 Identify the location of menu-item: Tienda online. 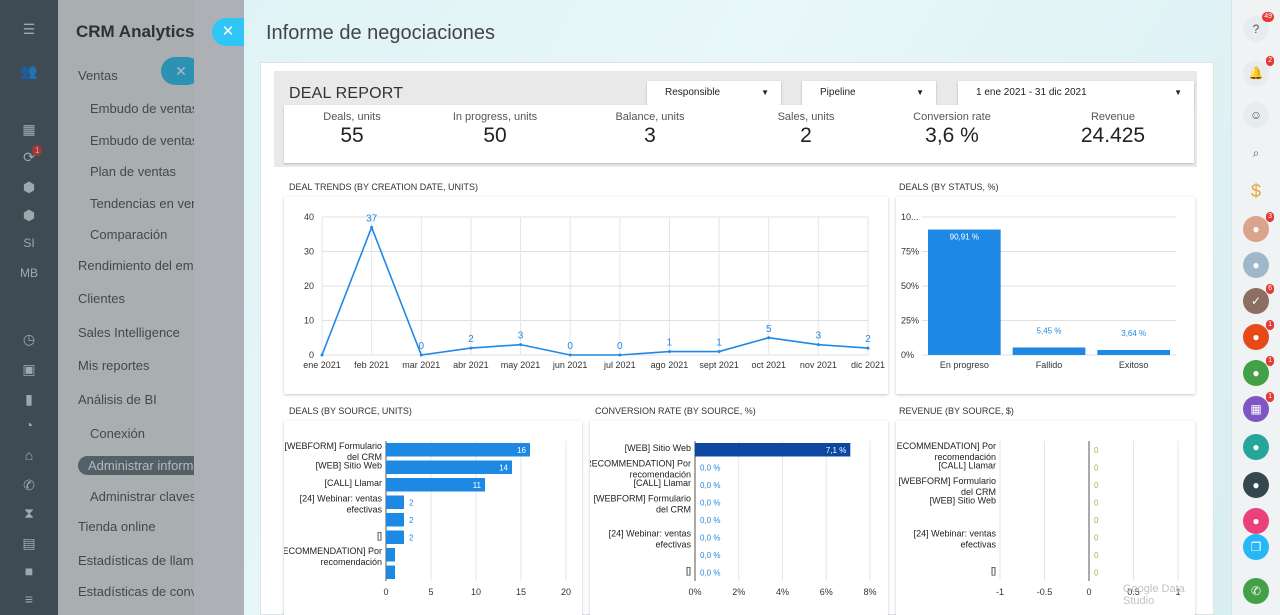
(117, 526).